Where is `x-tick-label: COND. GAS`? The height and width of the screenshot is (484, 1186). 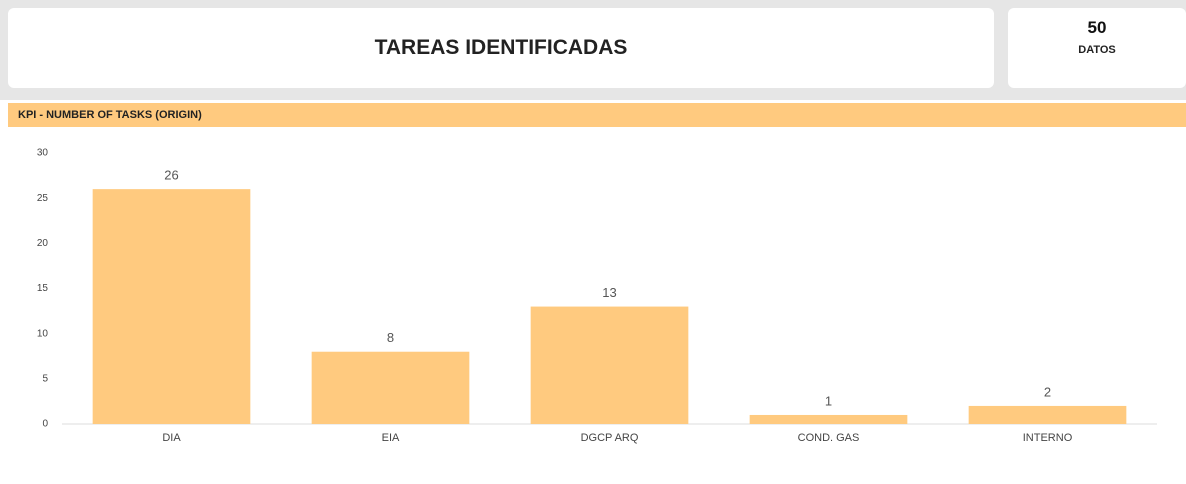
x-tick-label: COND. GAS is located at coordinates (829, 438).